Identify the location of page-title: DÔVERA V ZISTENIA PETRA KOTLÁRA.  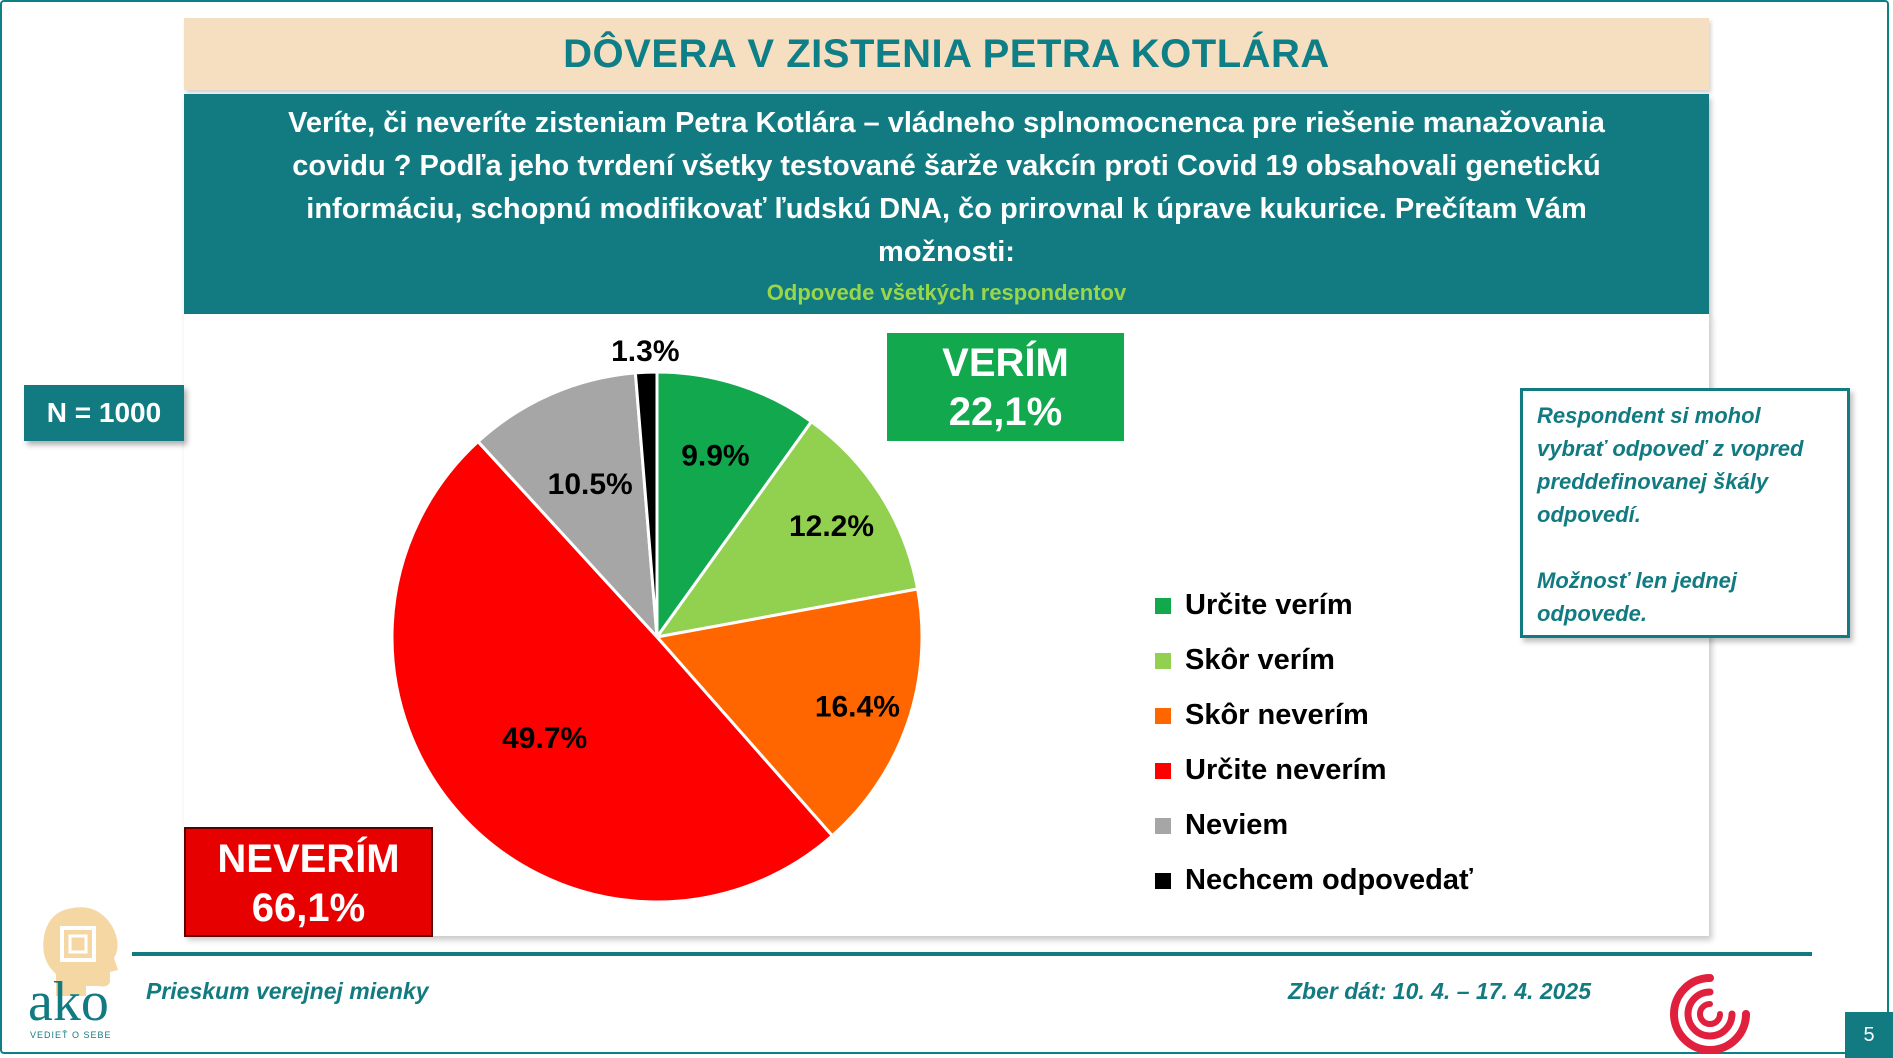
(946, 53).